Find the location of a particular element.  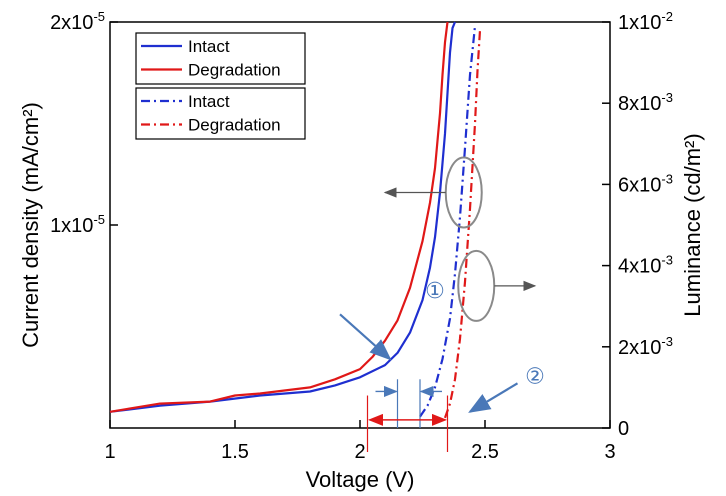

callout-2-label: ② is located at coordinates (535, 376).